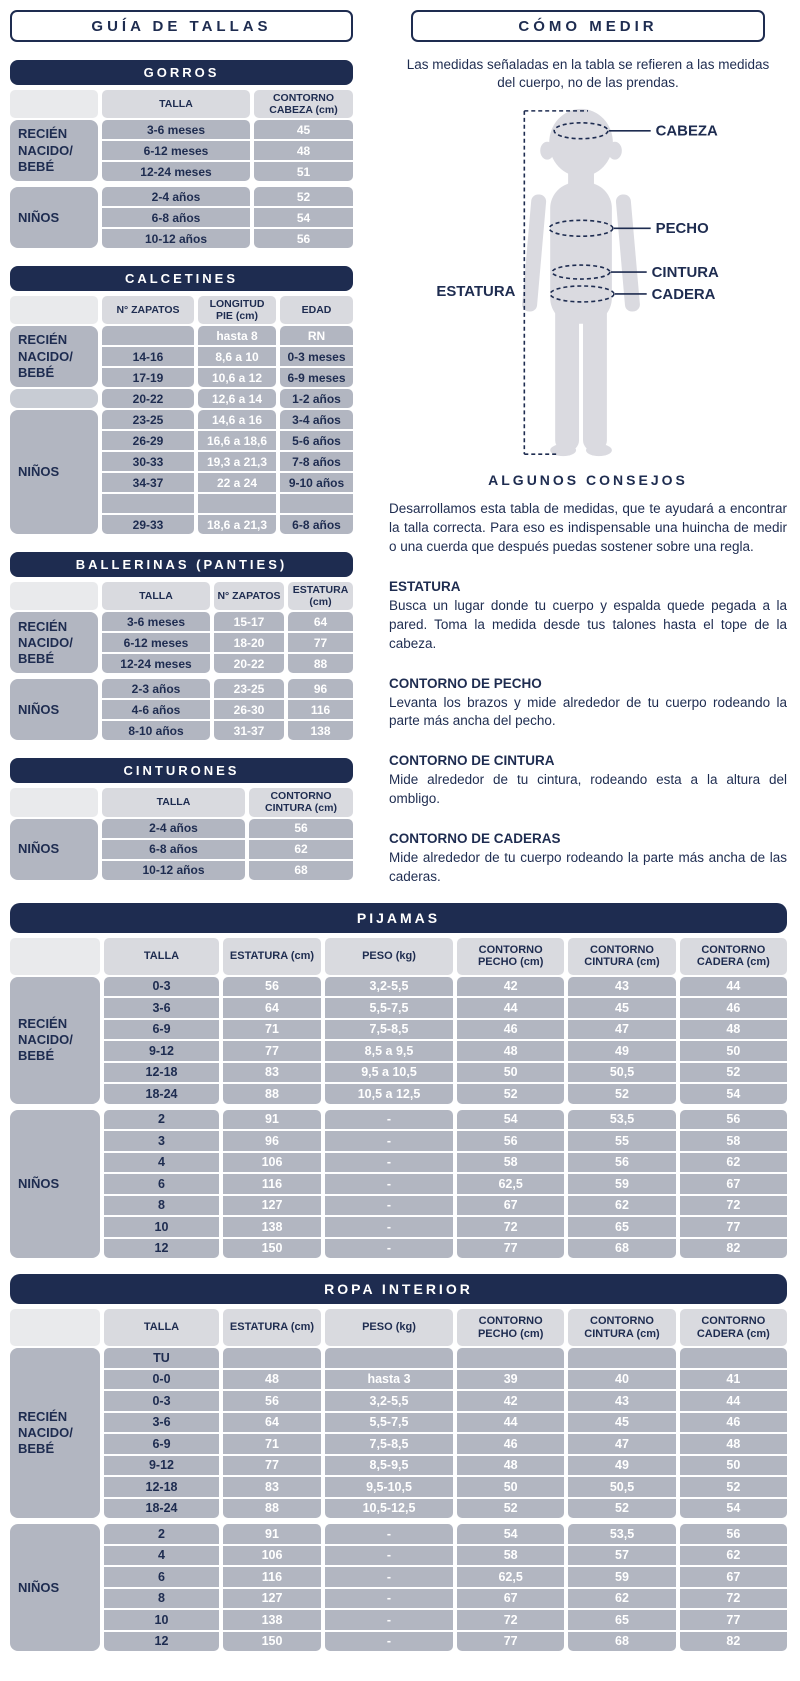 This screenshot has height=1681, width=800. What do you see at coordinates (511, 1162) in the screenshot?
I see `table-cell: 58` at bounding box center [511, 1162].